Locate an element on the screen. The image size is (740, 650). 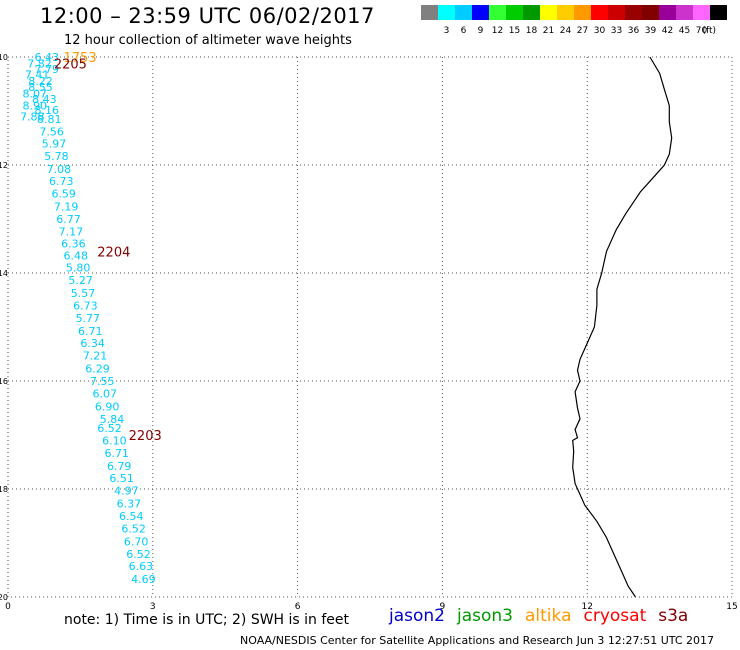
legend-tick-label: 39 is located at coordinates (651, 31).